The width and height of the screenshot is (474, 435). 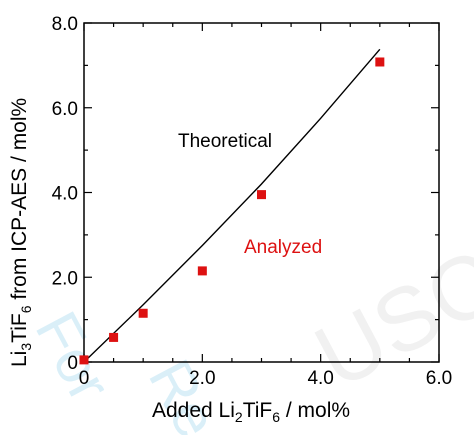 What do you see at coordinates (84, 378) in the screenshot?
I see `x-tick-label: 0` at bounding box center [84, 378].